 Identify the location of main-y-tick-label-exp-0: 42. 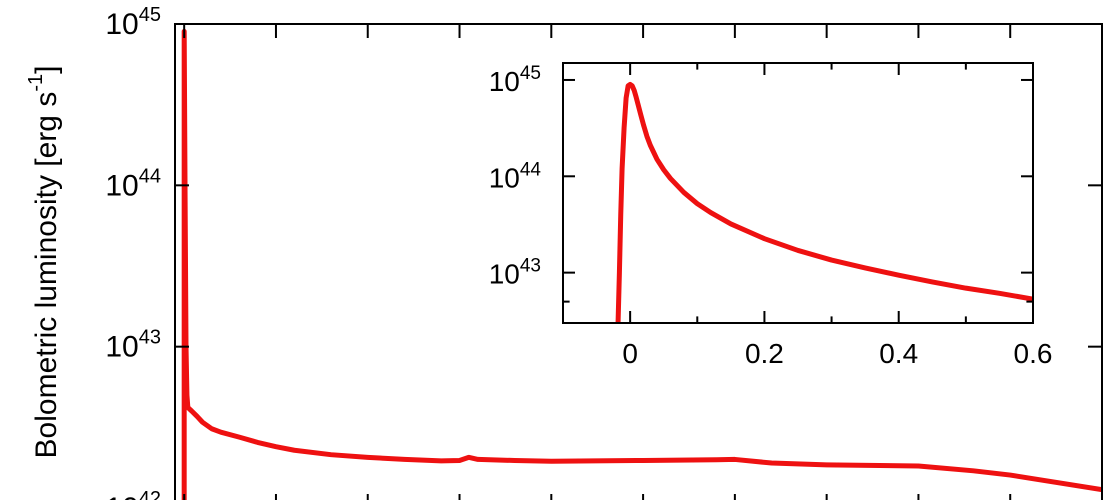
(150, 494).